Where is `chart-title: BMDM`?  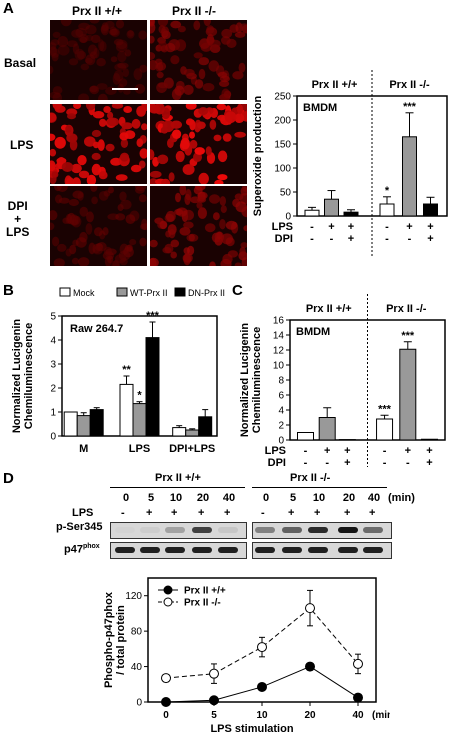
chart-title: BMDM is located at coordinates (320, 108).